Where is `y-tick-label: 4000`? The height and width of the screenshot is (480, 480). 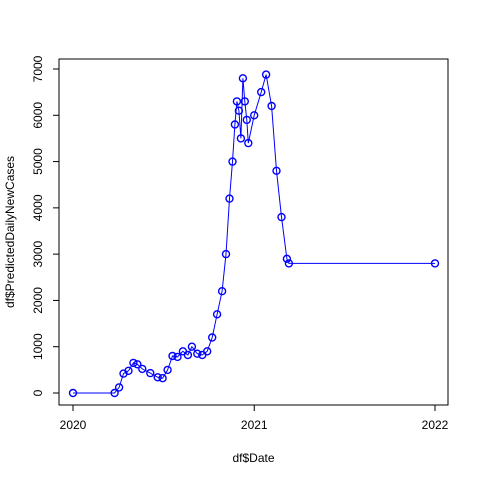 y-tick-label: 4000 is located at coordinates (38, 207).